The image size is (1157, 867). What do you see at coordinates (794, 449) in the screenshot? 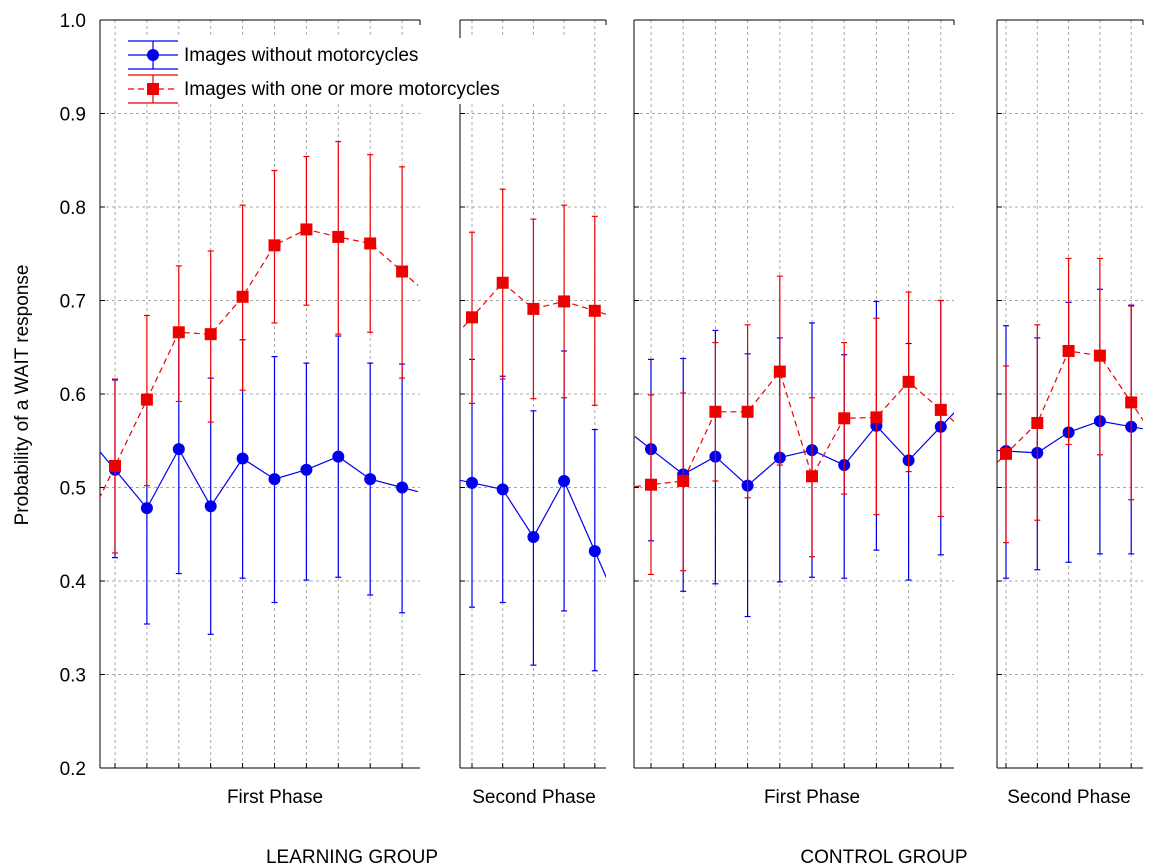
I see `series-line-without` at bounding box center [794, 449].